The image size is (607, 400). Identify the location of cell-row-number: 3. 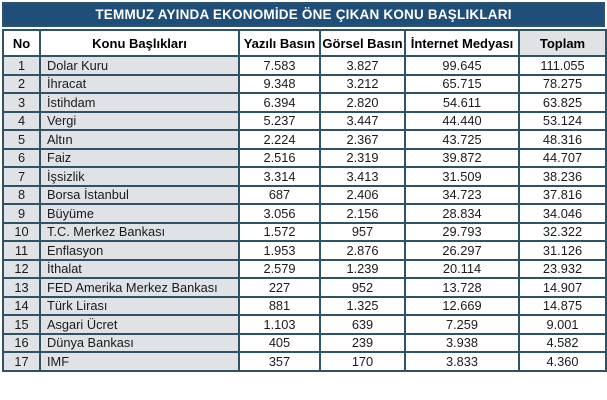
(21, 102).